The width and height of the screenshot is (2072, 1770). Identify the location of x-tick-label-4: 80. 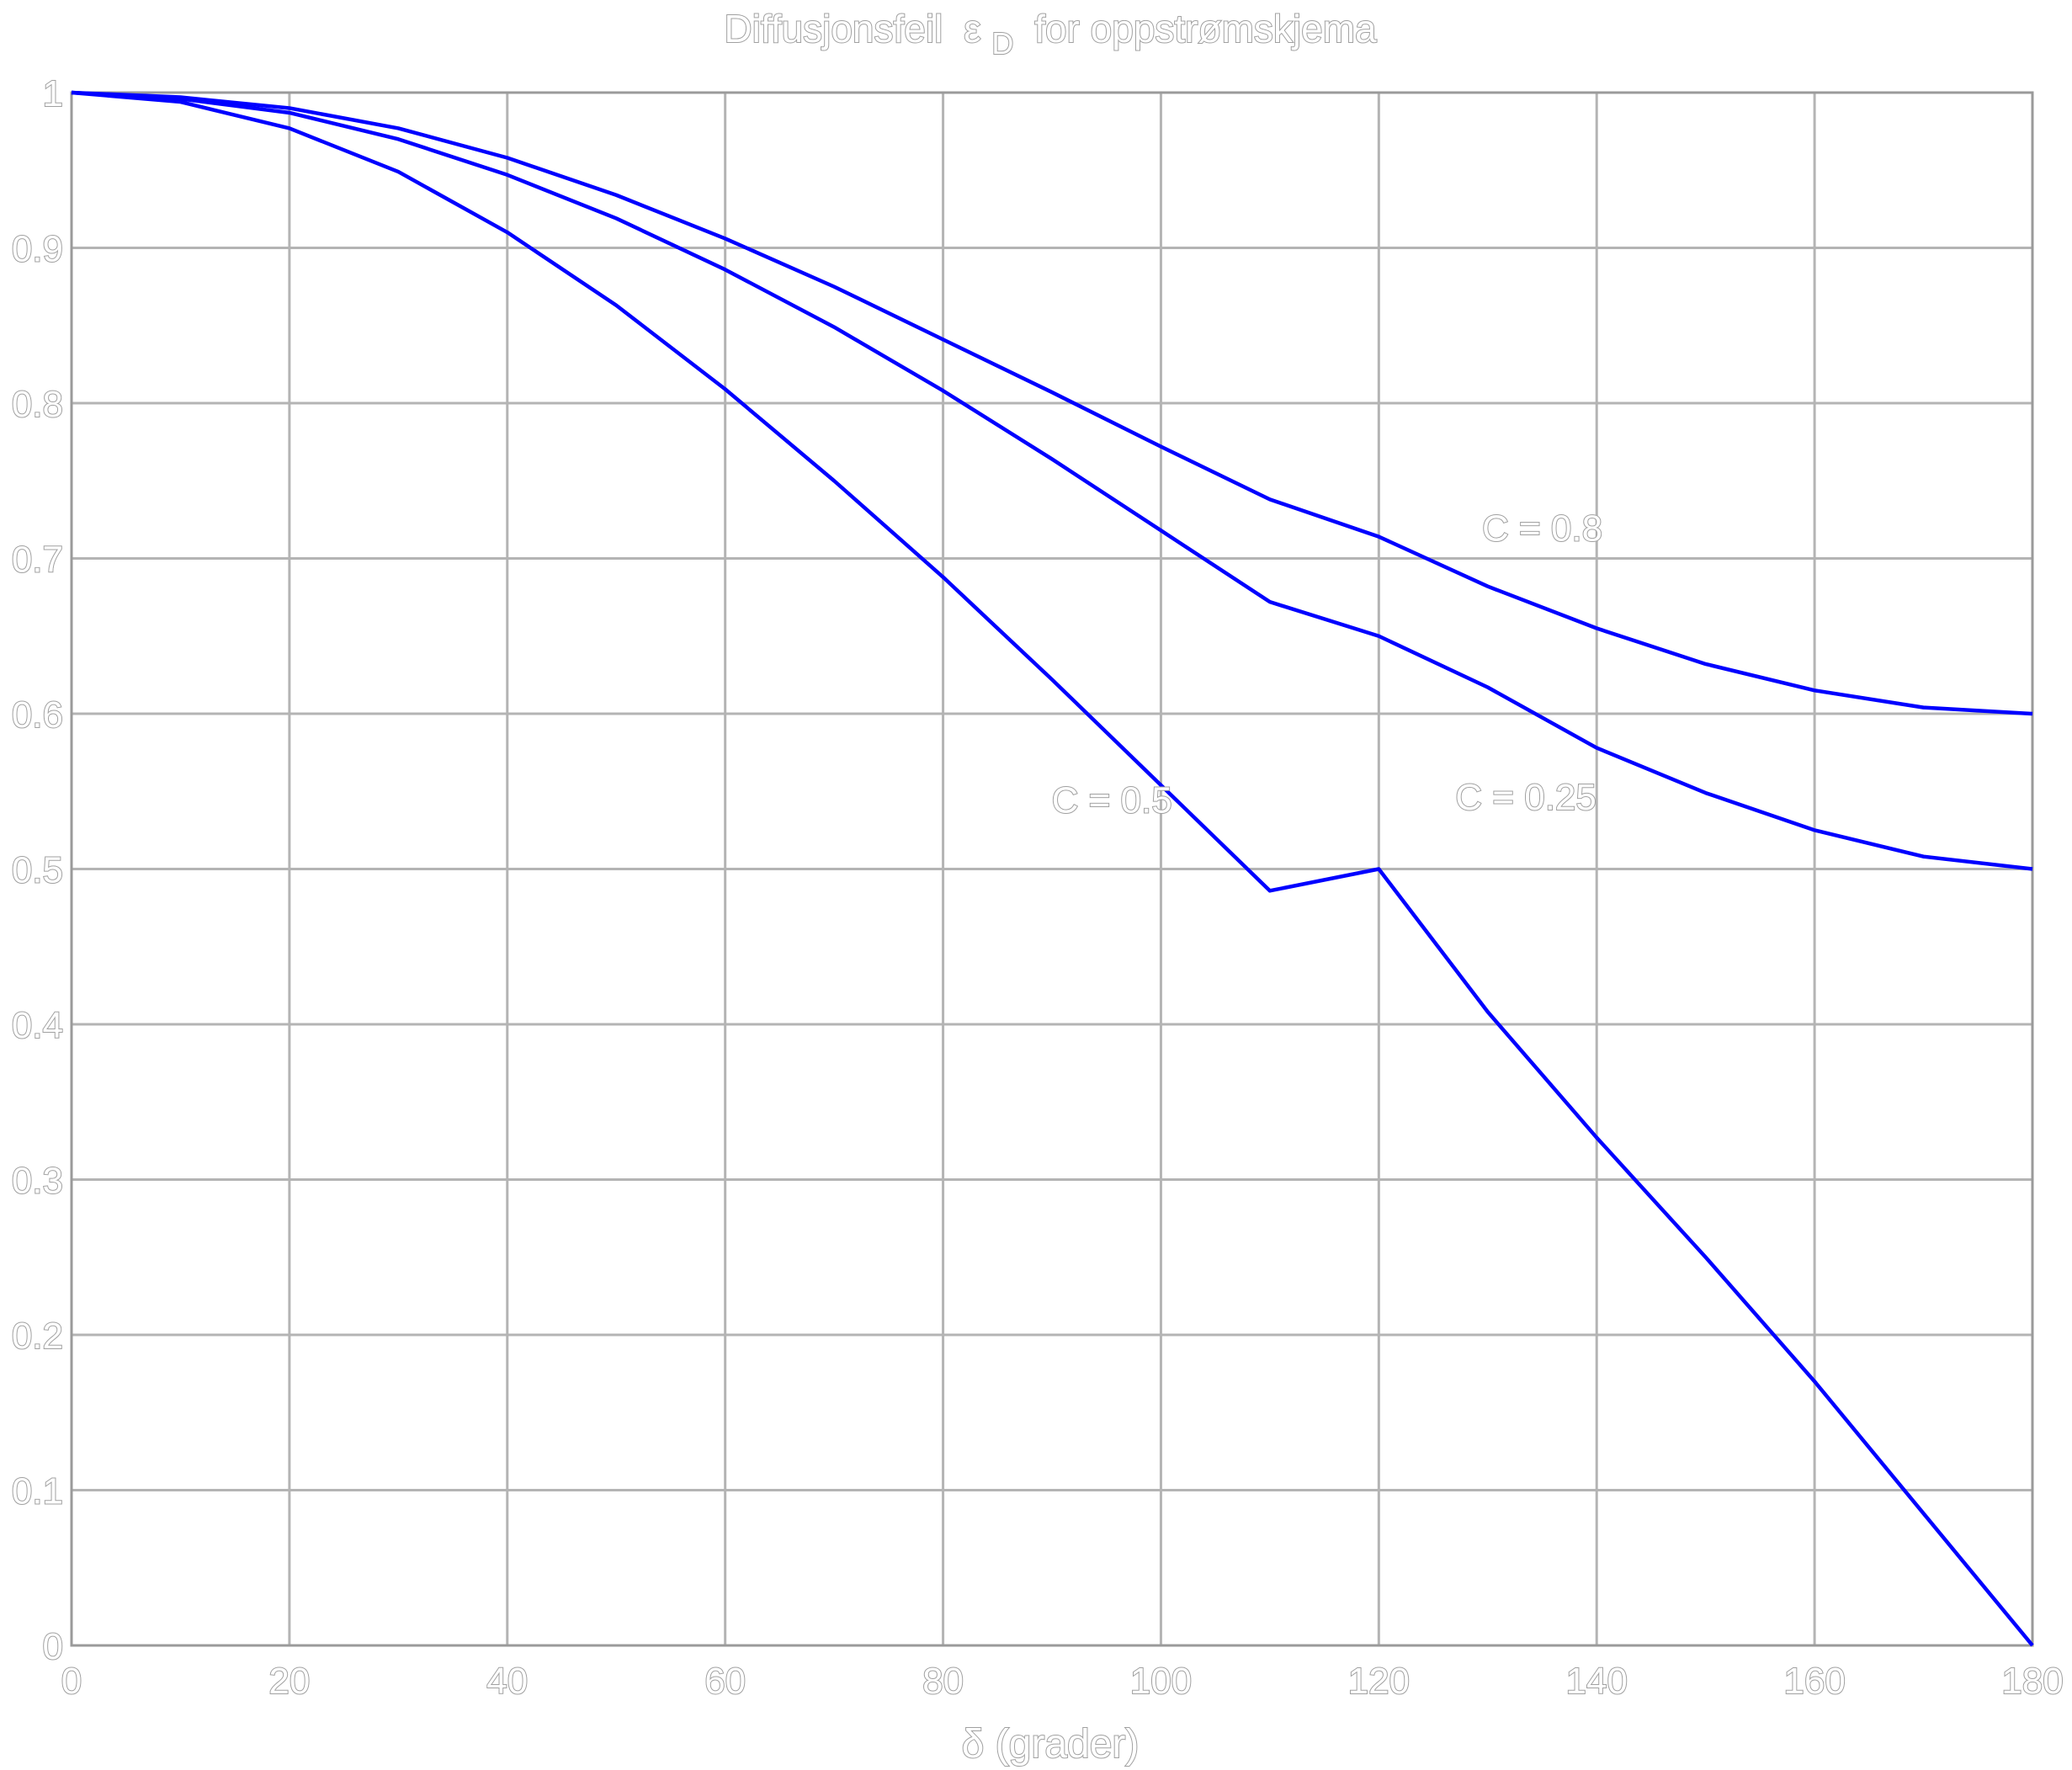
(943, 1682).